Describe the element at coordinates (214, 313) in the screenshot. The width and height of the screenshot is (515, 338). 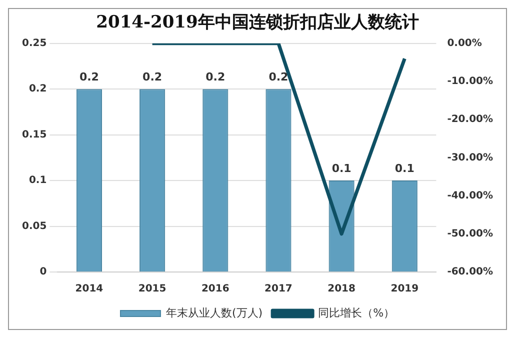
I see `legend-label: 年末从业人数(万人)` at that location.